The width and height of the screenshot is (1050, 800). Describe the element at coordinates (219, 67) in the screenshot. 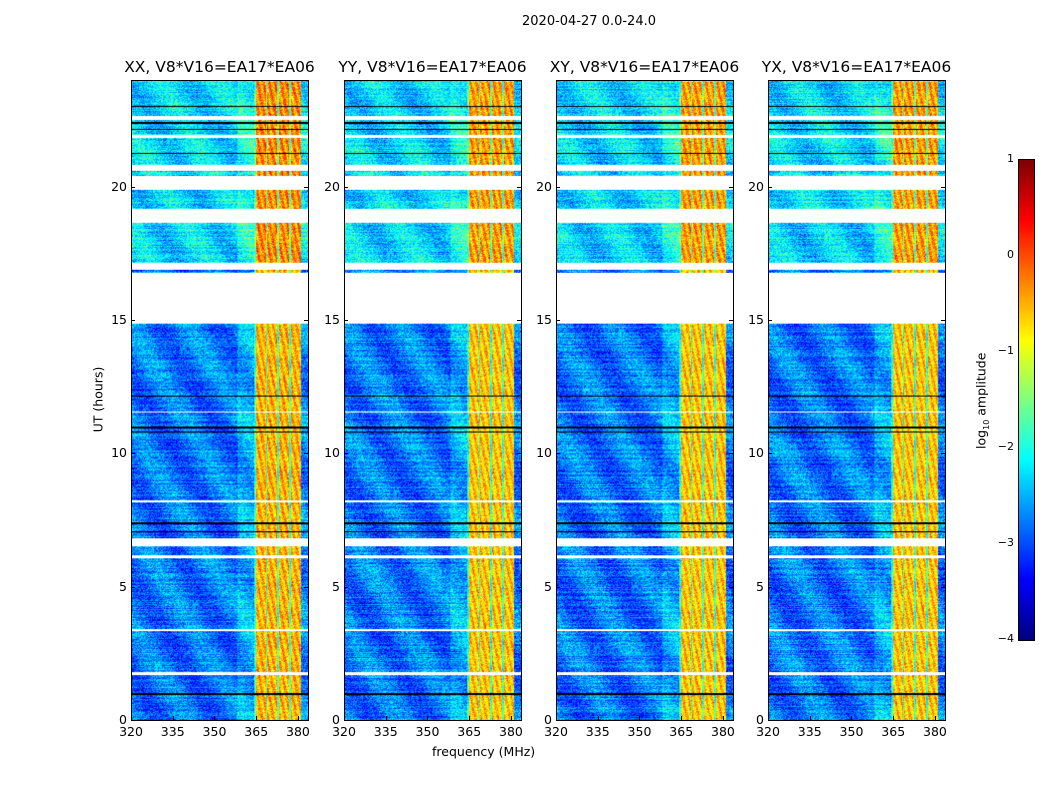

I see `panel-title: XX, V8*V16=EA17*EA06` at that location.